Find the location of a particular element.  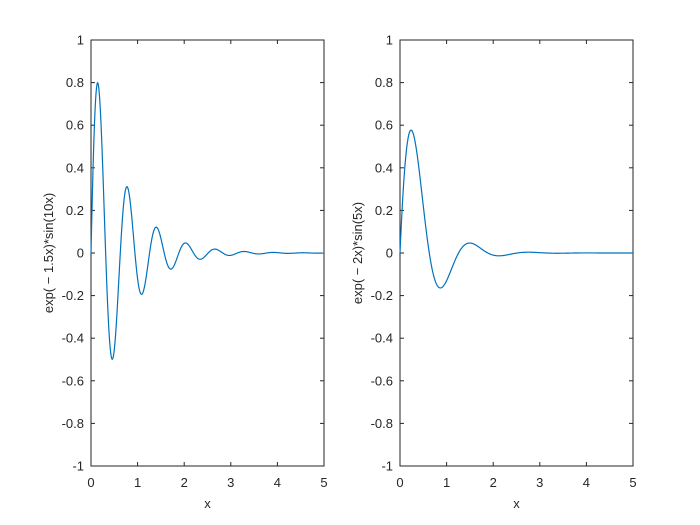

x-axis-label-right: x is located at coordinates (516, 503).